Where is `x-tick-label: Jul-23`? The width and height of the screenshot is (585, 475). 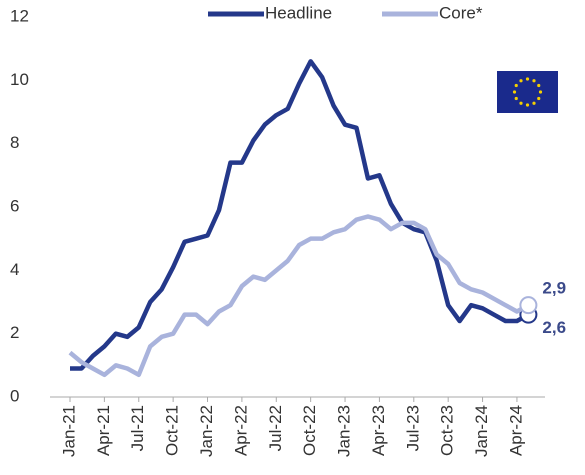 x-tick-label: Jul-23 is located at coordinates (412, 428).